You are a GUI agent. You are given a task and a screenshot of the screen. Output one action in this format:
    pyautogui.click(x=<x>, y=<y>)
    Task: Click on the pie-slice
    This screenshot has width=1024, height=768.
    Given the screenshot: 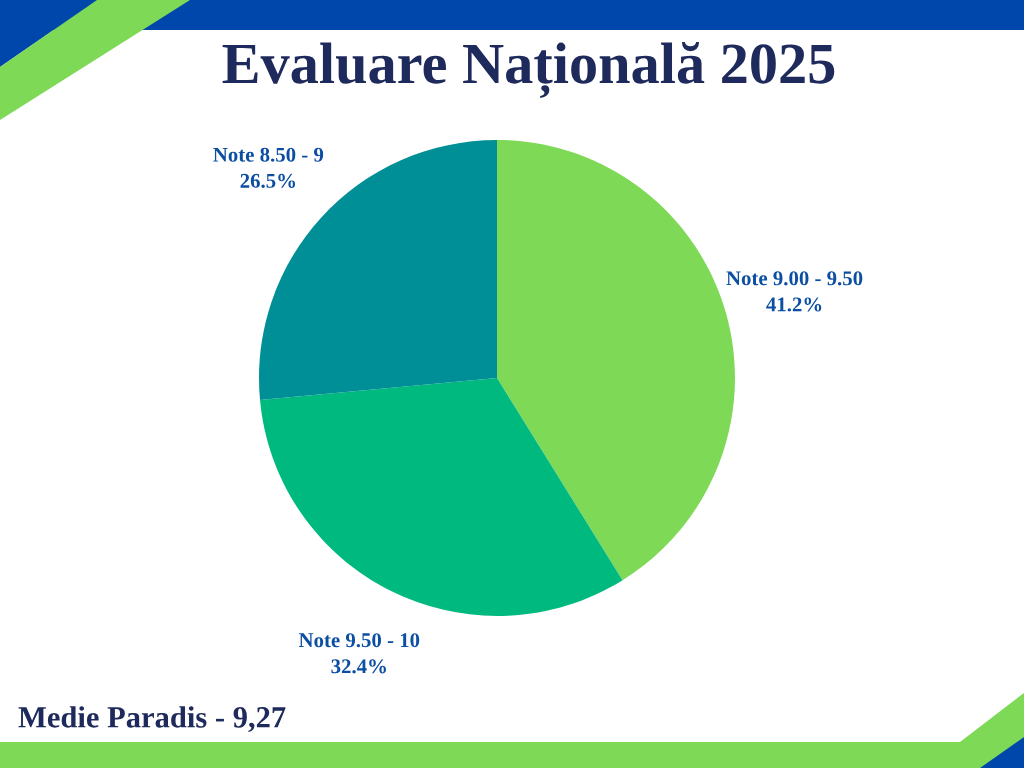 What is the action you would take?
    pyautogui.click(x=441, y=497)
    